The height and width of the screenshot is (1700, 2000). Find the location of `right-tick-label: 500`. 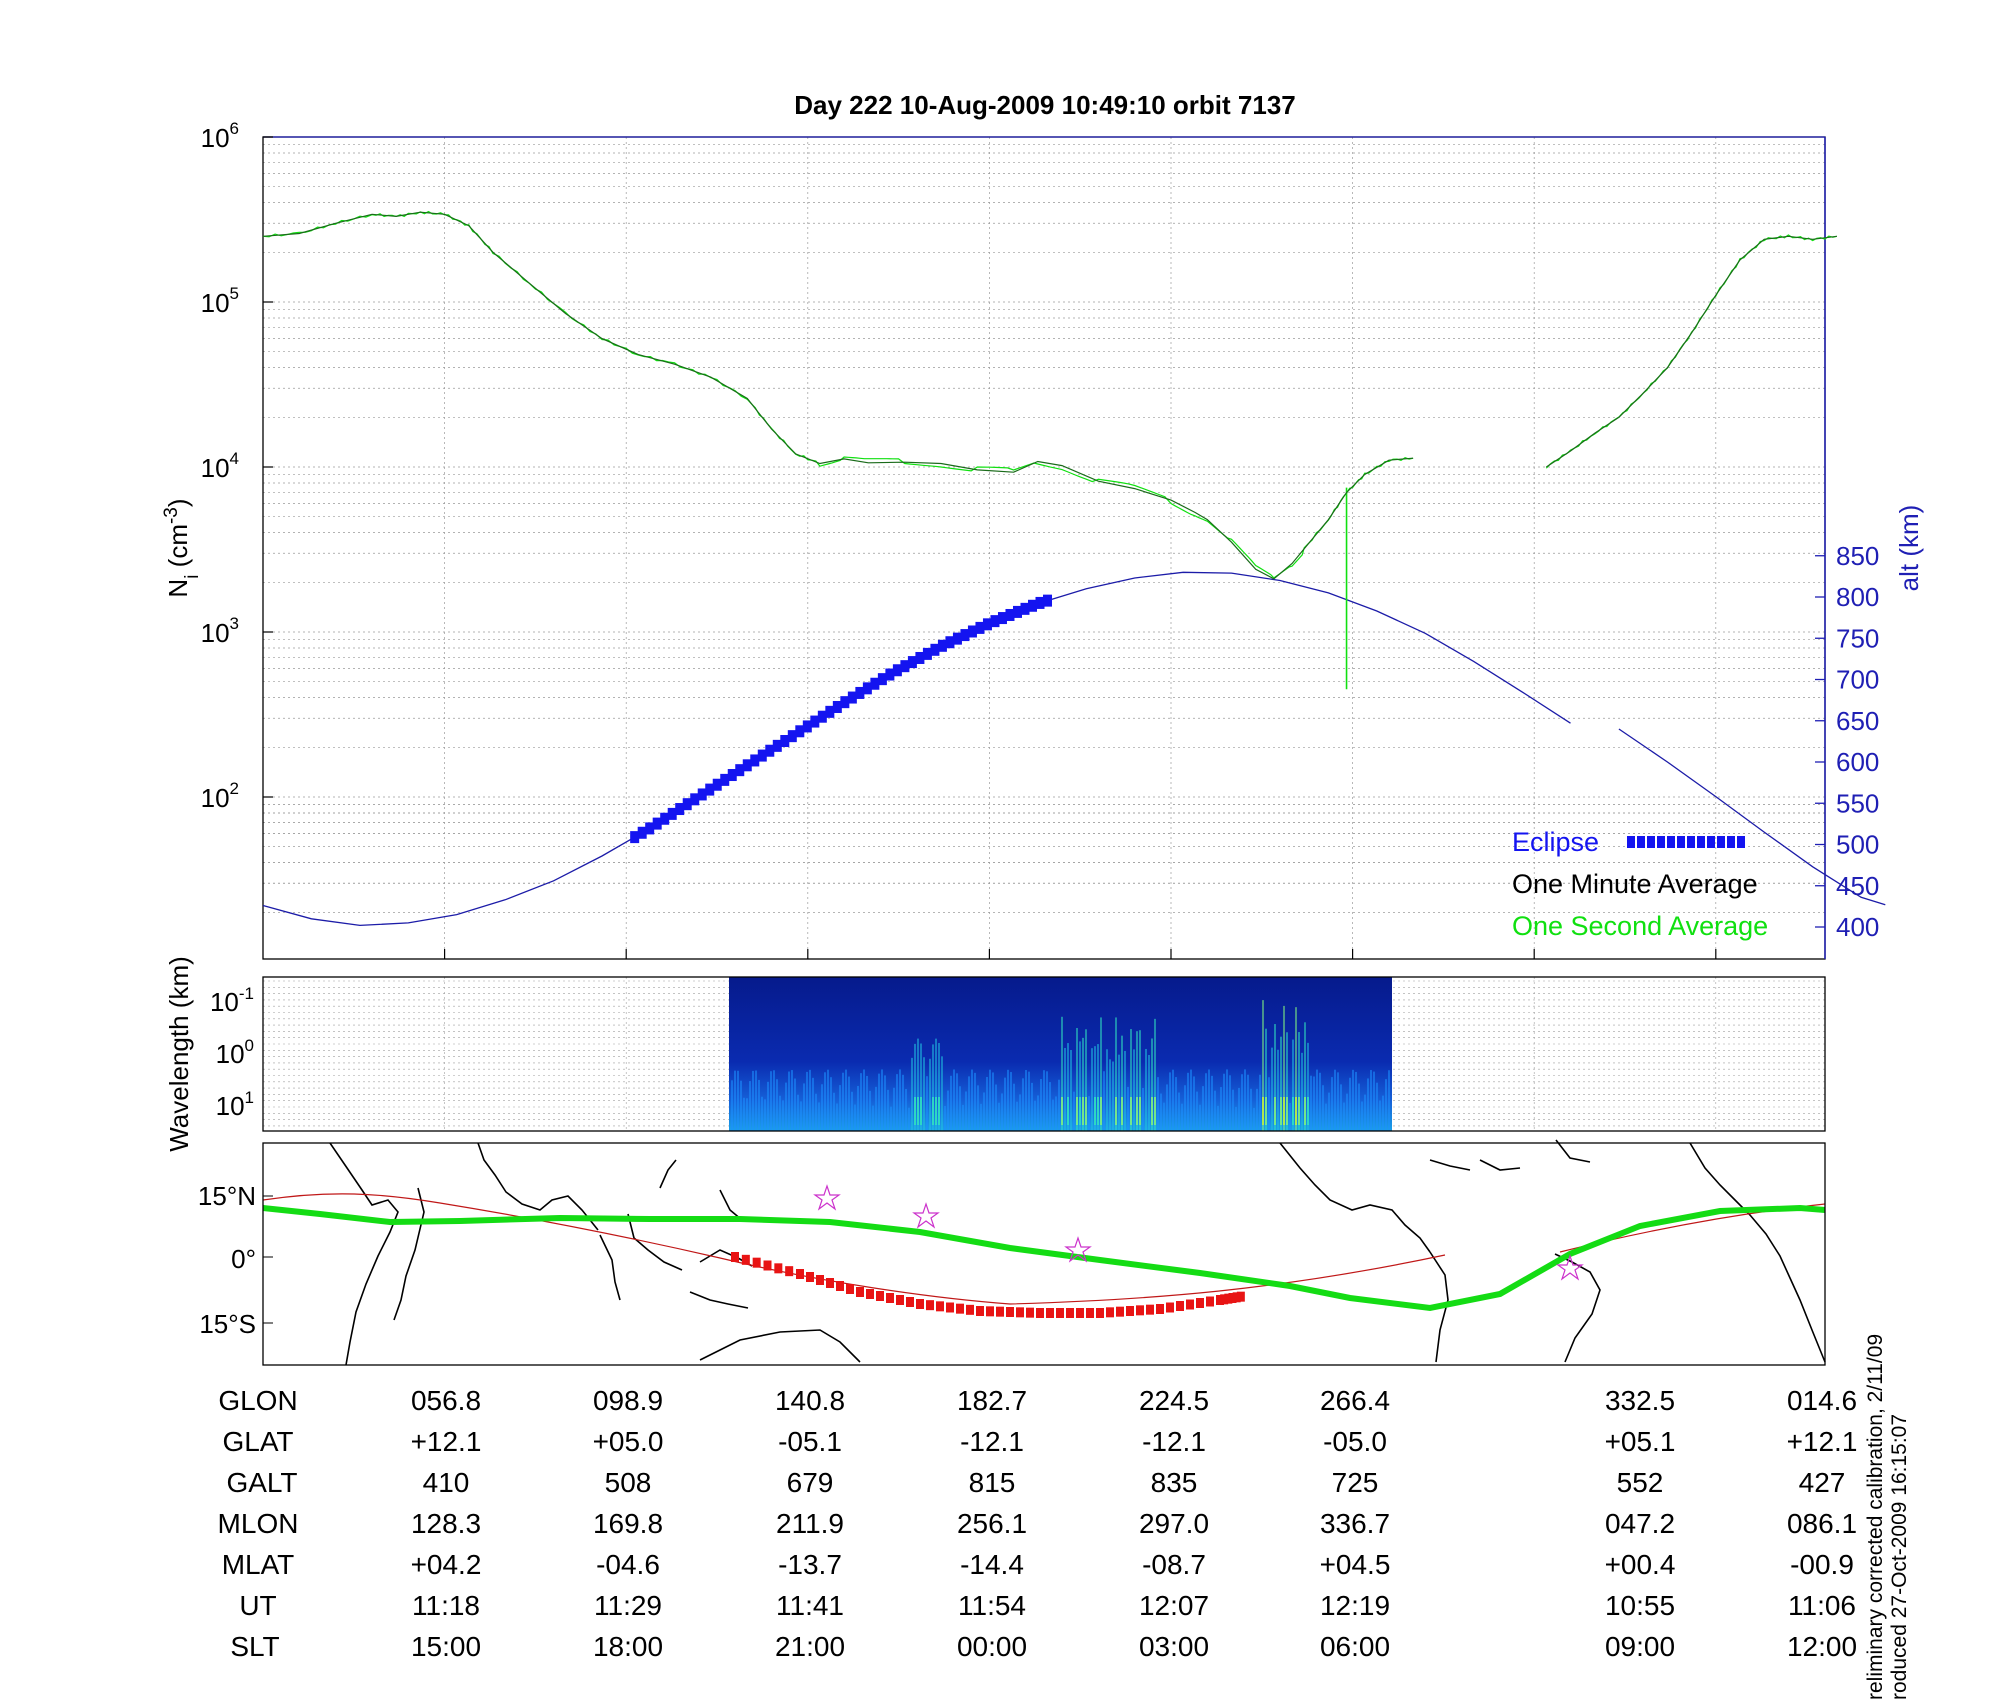

right-tick-label: 500 is located at coordinates (1857, 845).